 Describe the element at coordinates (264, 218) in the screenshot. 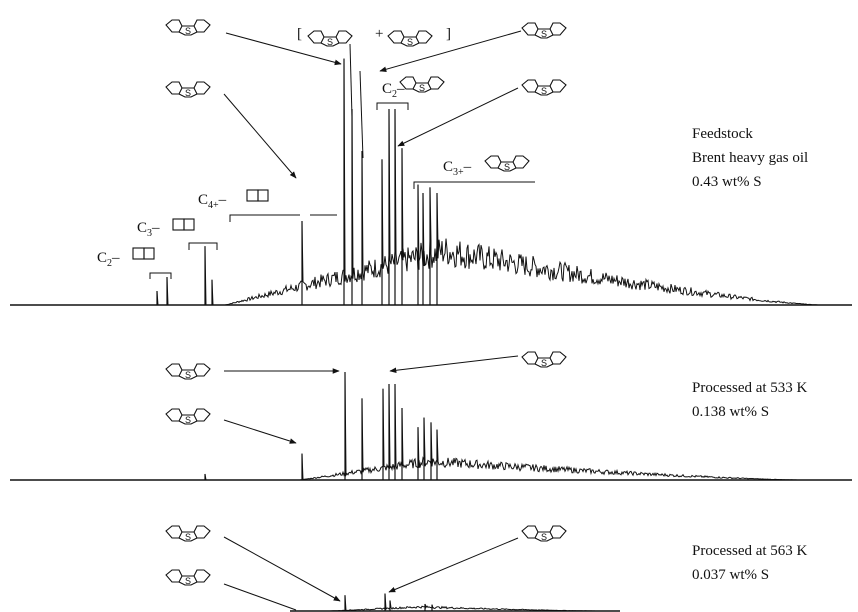

I see `bracket-c4plus` at that location.